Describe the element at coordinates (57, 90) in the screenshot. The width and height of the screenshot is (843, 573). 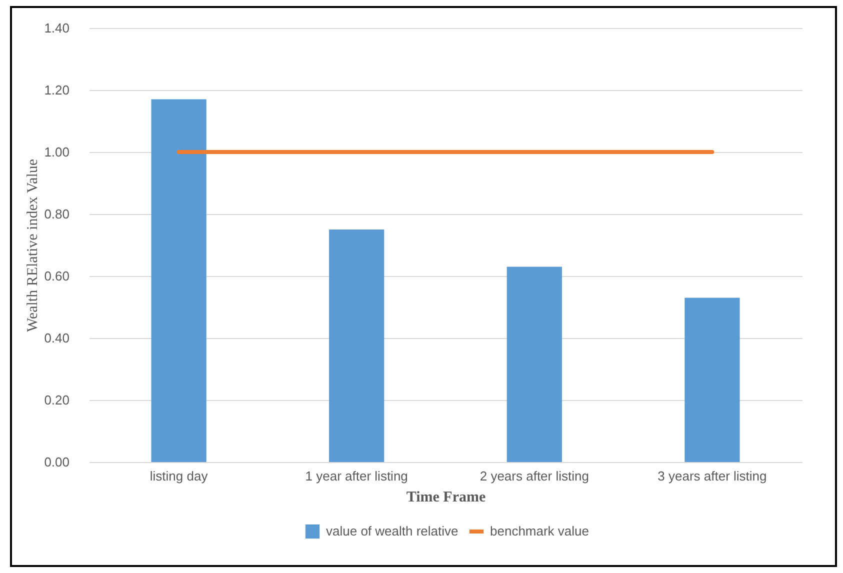
I see `y-tick-label: 1.20` at that location.